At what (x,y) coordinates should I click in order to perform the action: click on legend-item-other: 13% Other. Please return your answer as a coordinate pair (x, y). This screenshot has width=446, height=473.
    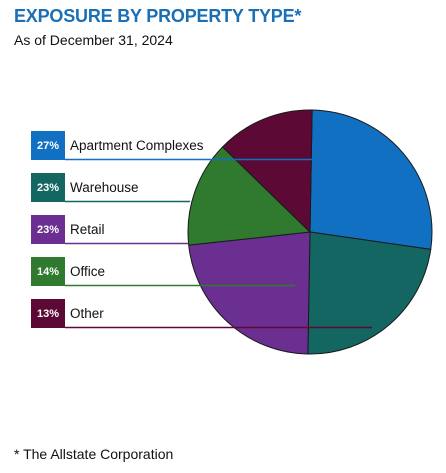
    Looking at the image, I should click on (67, 313).